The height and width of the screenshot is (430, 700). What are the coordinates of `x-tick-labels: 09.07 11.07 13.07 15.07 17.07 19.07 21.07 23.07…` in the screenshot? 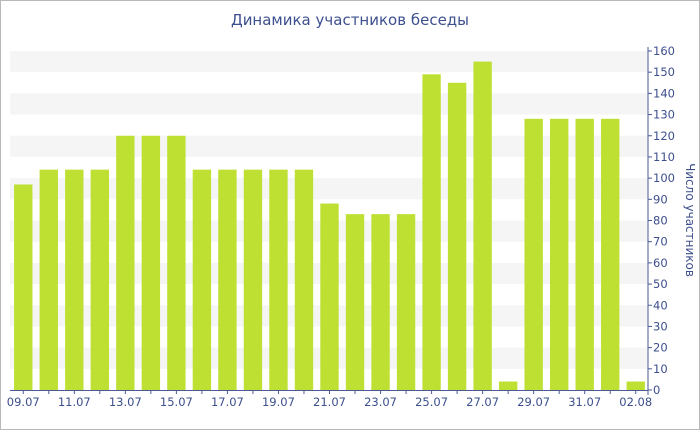 It's located at (329, 402).